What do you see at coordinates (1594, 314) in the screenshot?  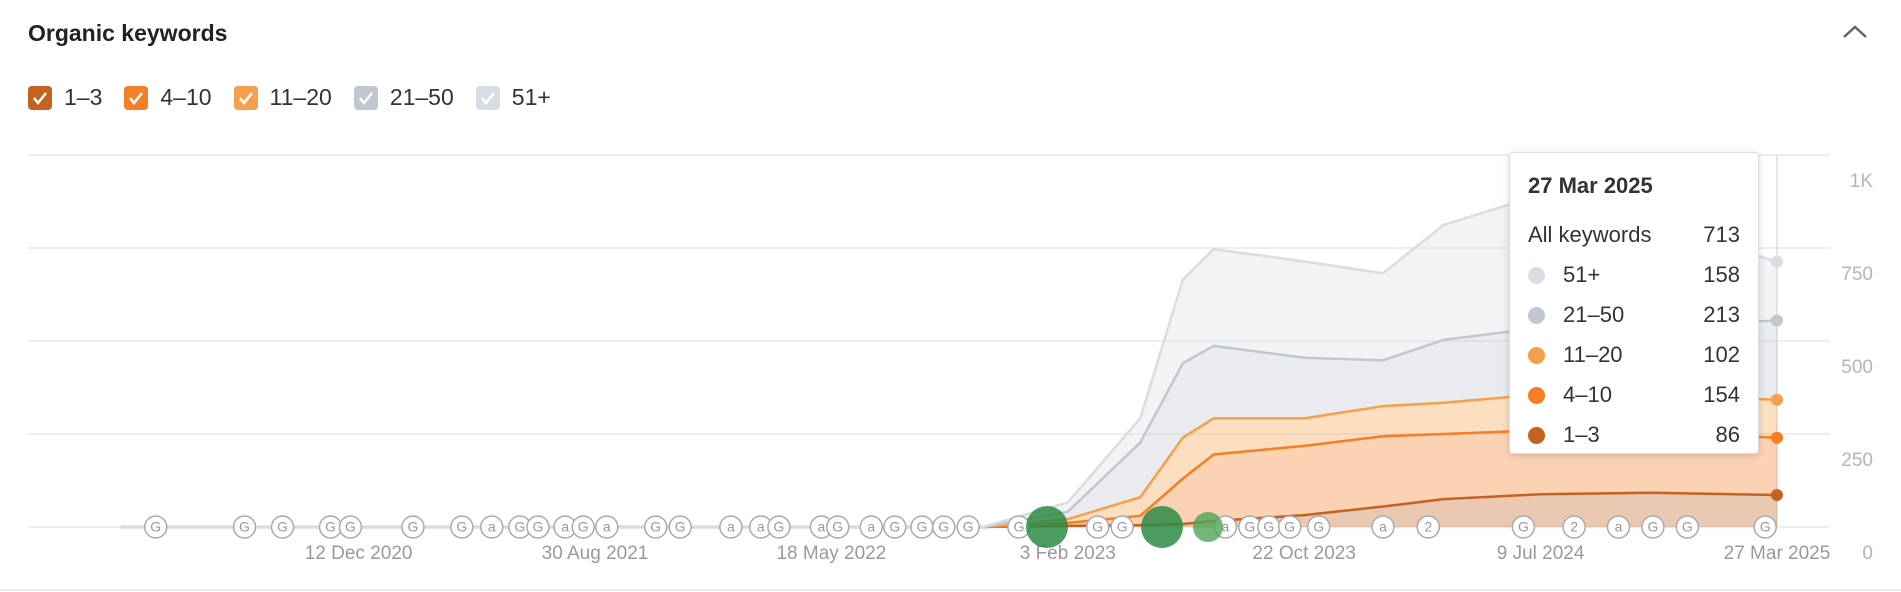 I see `tooltip-series-name: 21–50` at bounding box center [1594, 314].